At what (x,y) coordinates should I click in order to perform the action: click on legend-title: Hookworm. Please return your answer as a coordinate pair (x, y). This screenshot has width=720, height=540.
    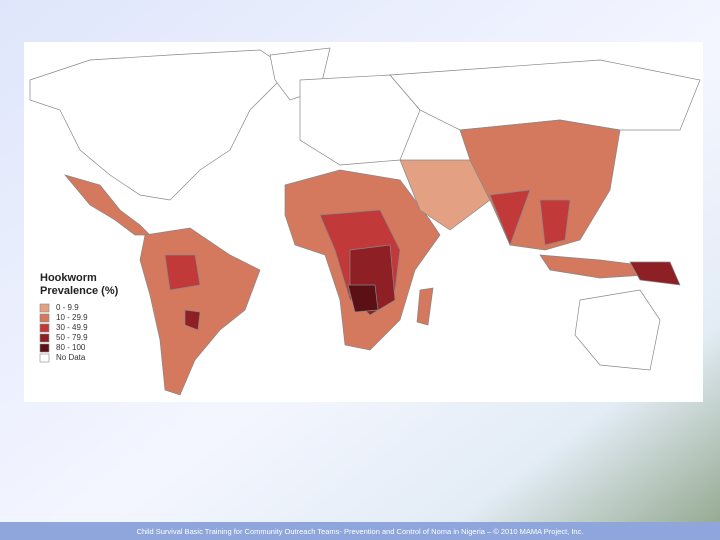
    Looking at the image, I should click on (68, 278).